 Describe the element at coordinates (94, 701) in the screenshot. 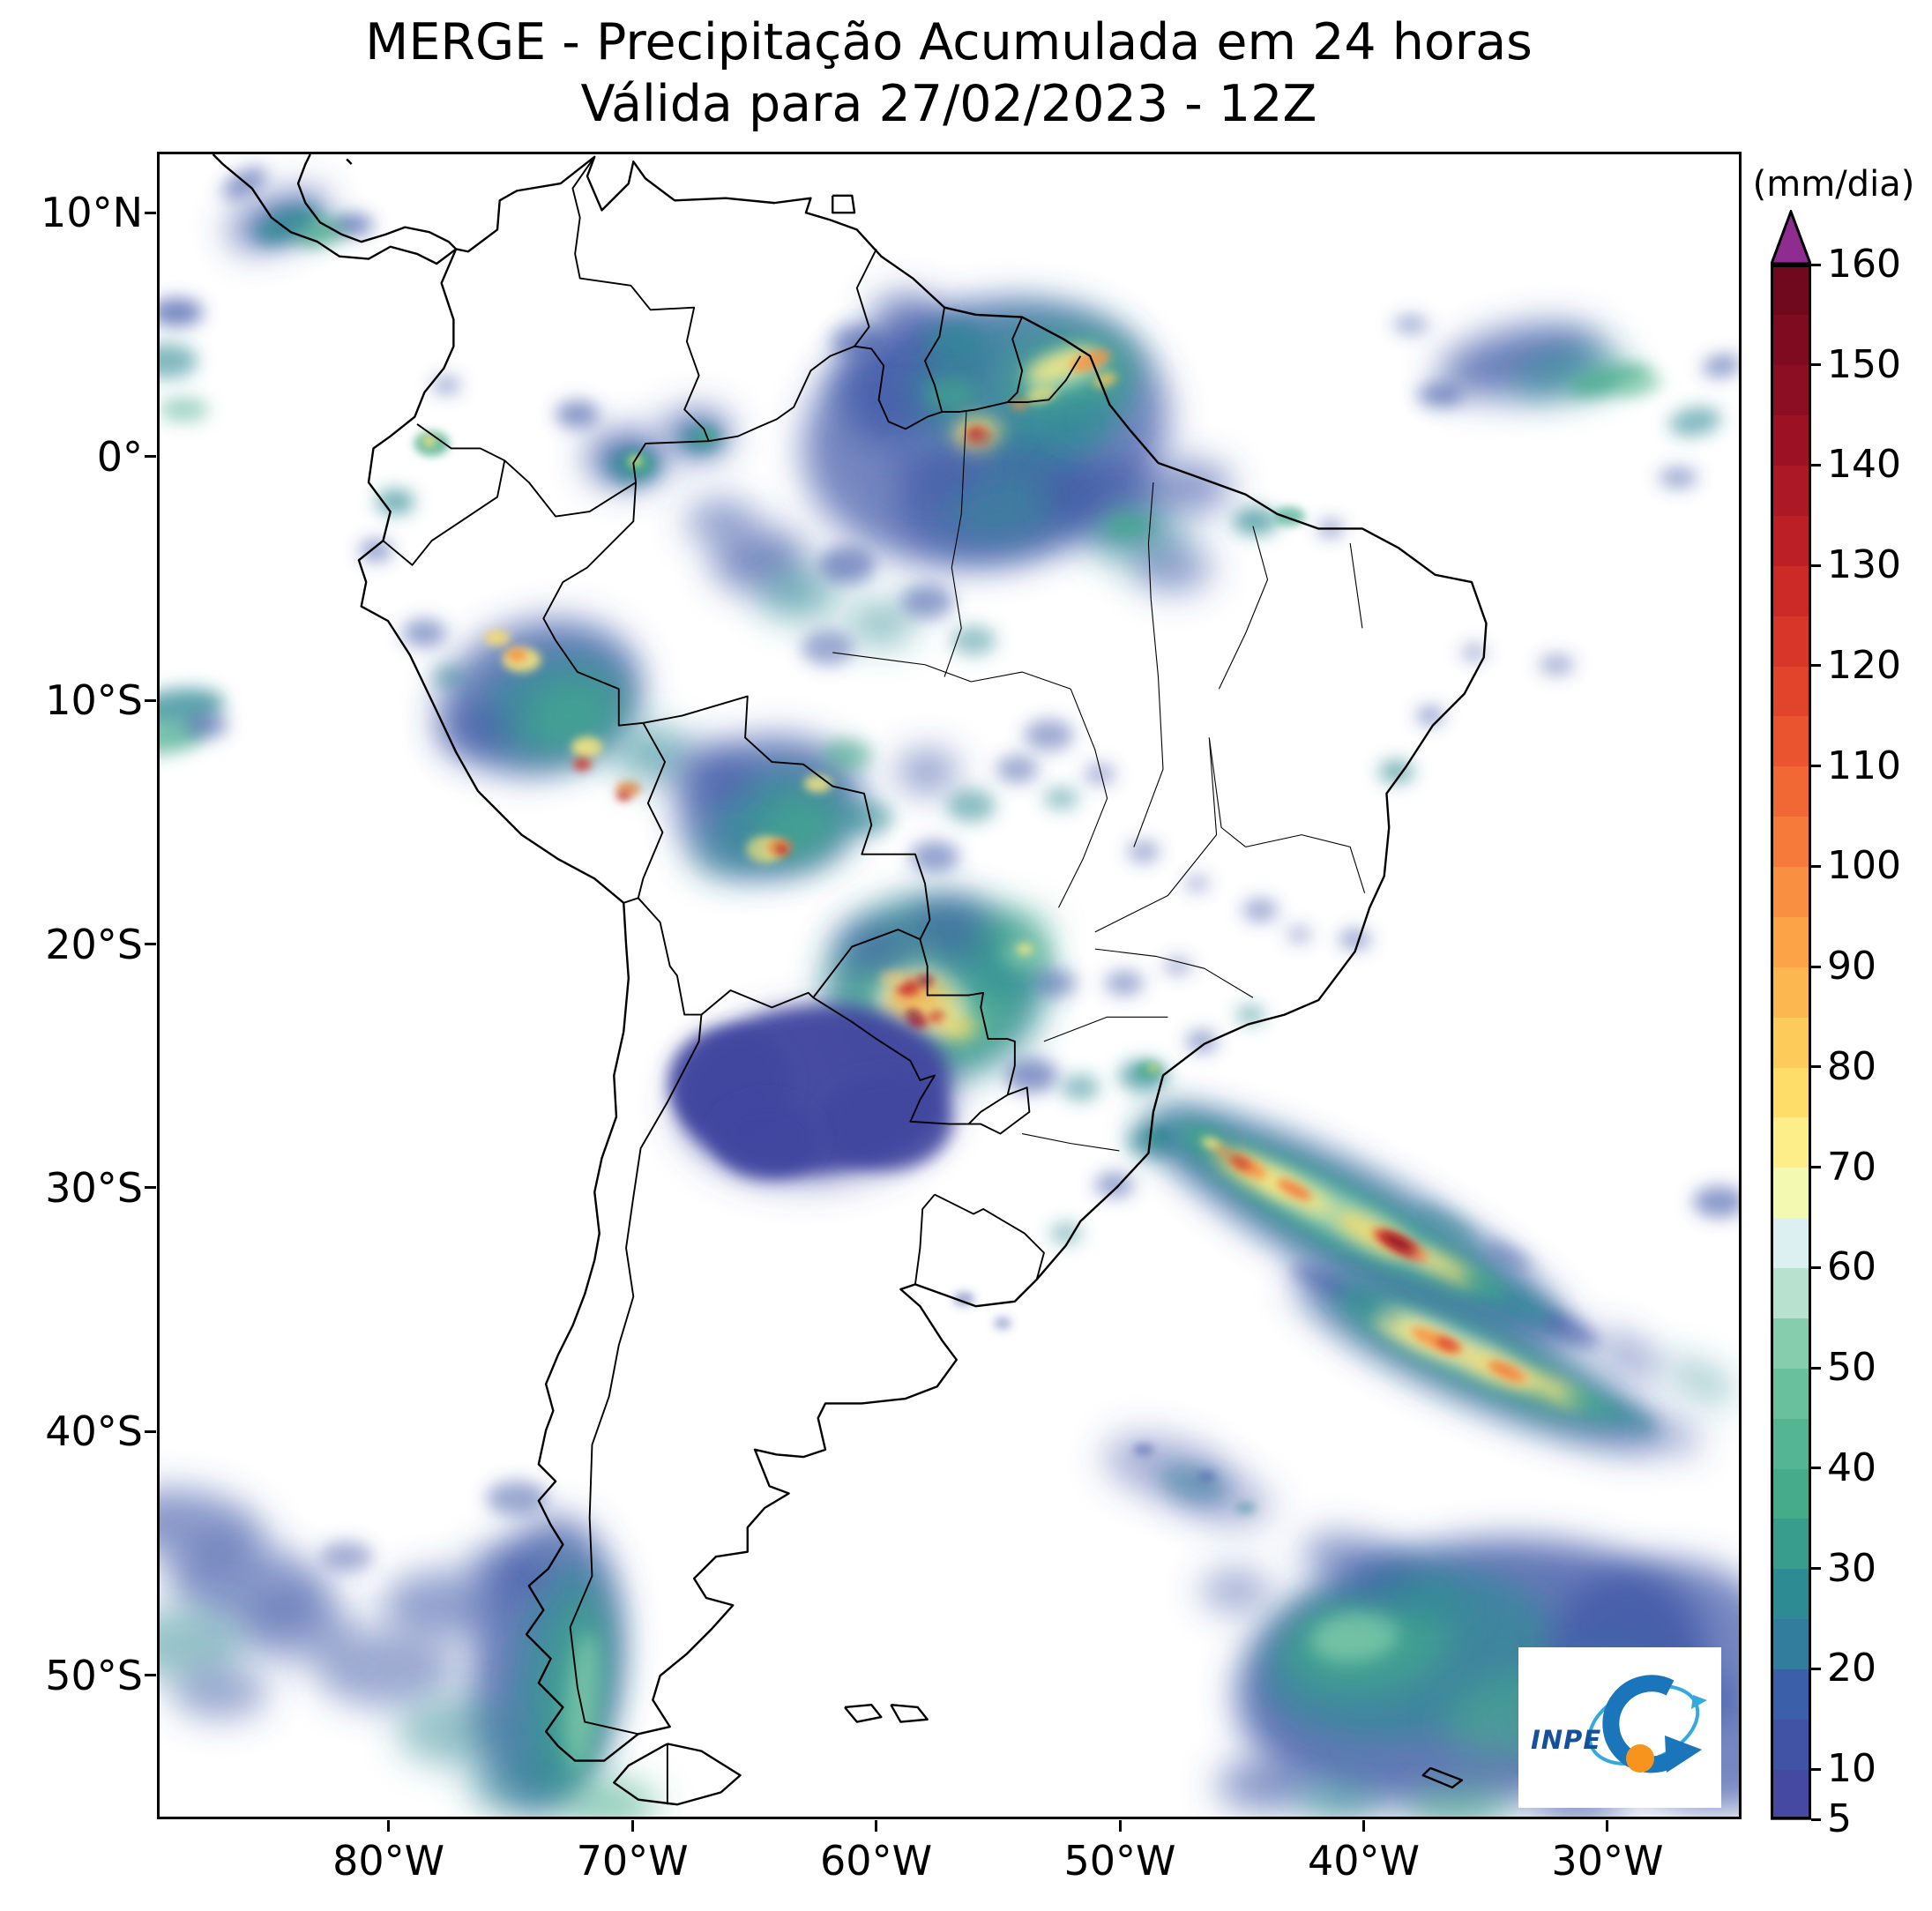

I see `lat-tick-label: 10°S` at that location.